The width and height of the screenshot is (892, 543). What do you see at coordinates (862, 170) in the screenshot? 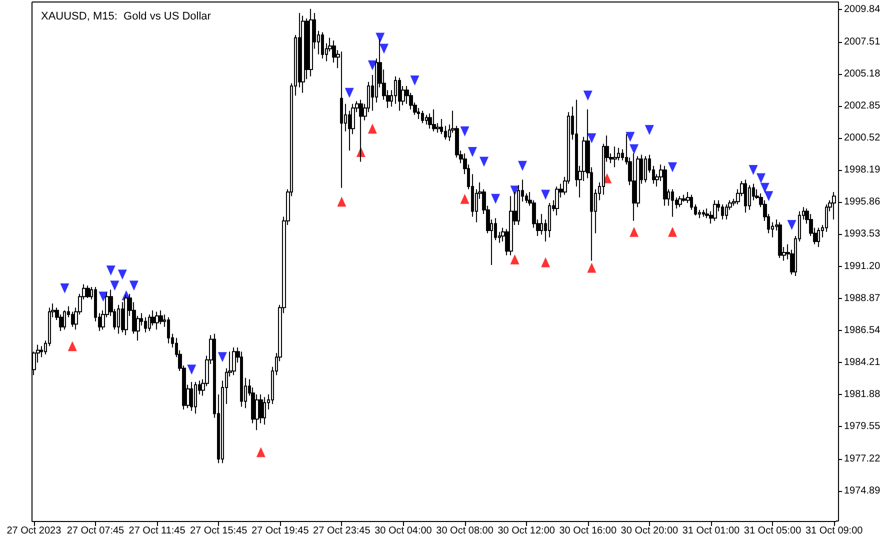
I see `y-tick-label: 1998.19` at bounding box center [862, 170].